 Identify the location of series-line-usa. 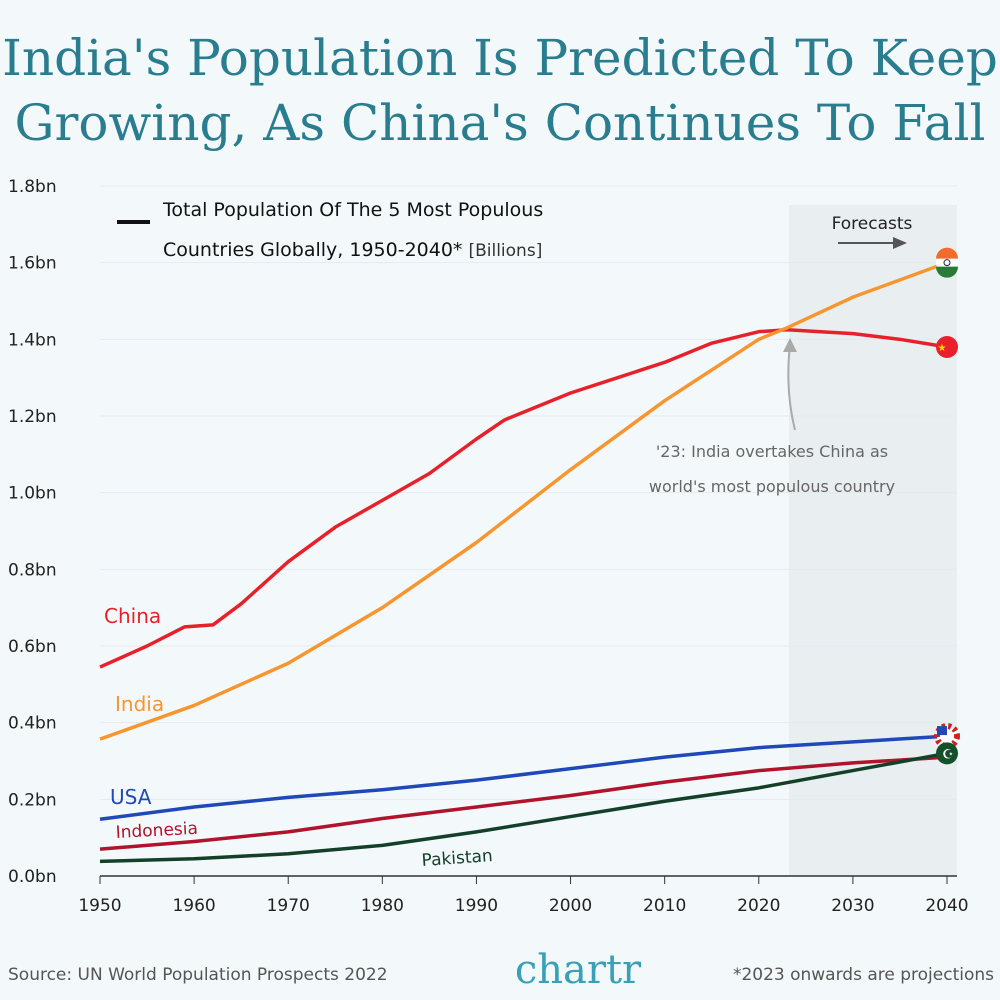
(523, 778).